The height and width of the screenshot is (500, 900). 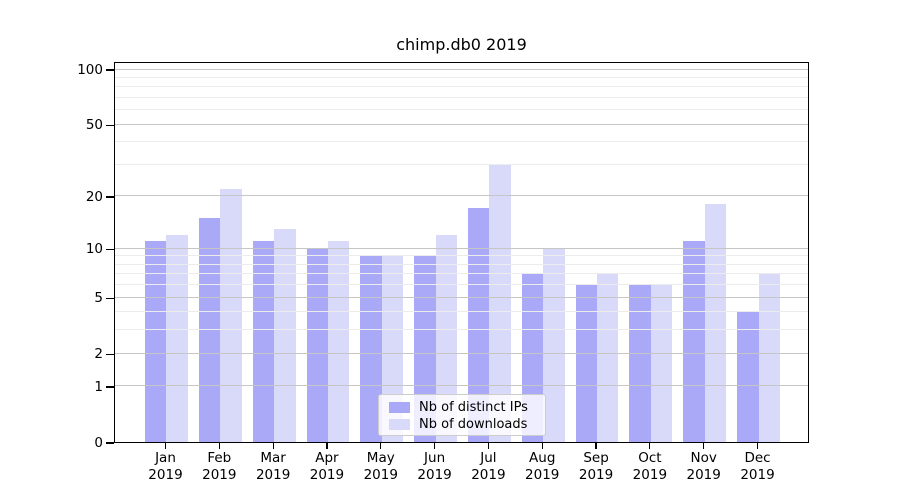 I want to click on x-tick-mark-jun, so click(x=434, y=446).